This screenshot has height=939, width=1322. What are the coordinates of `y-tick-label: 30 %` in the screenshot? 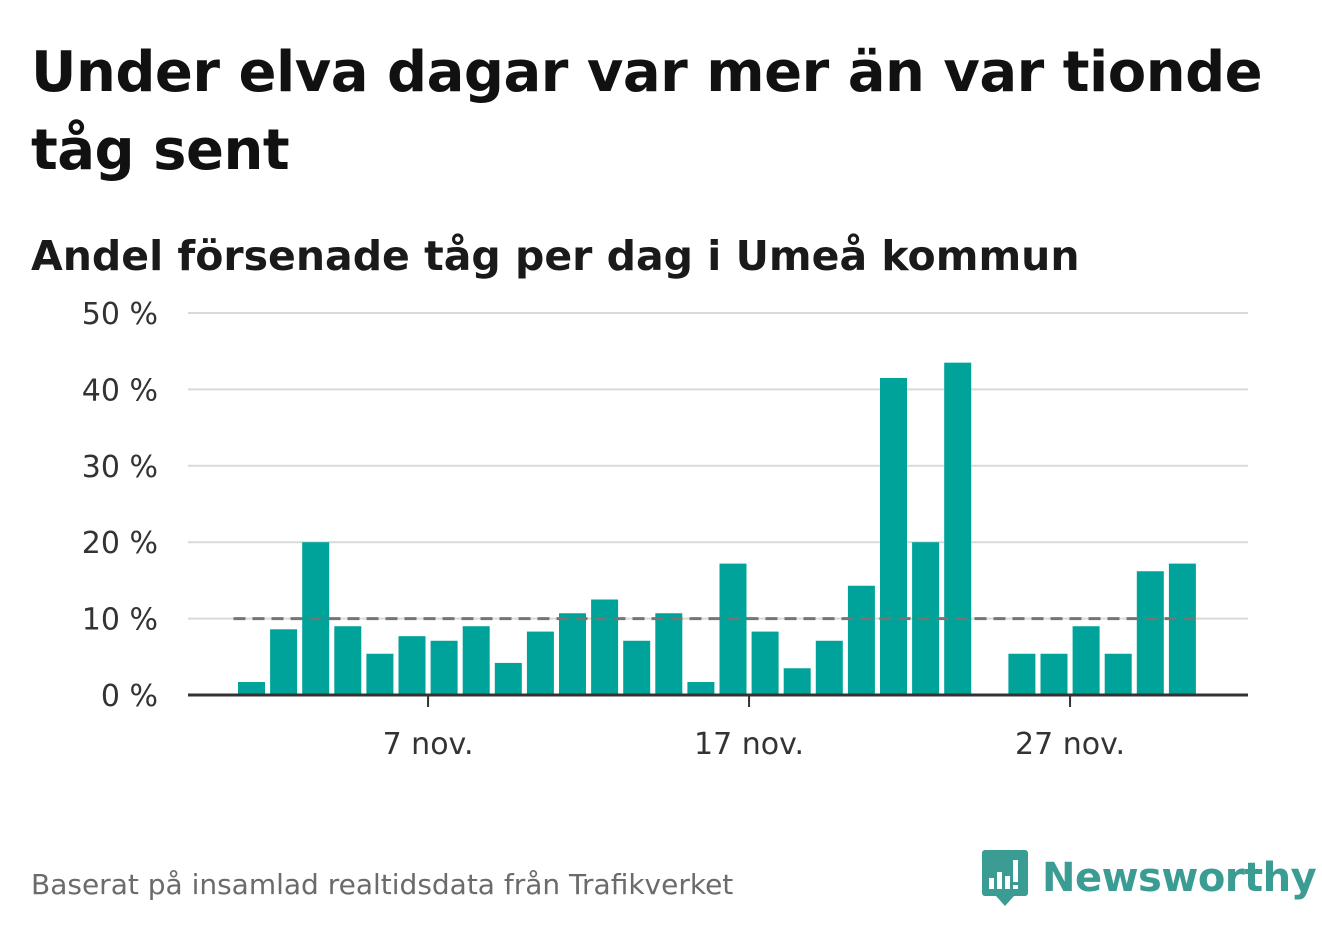 It's located at (120, 467).